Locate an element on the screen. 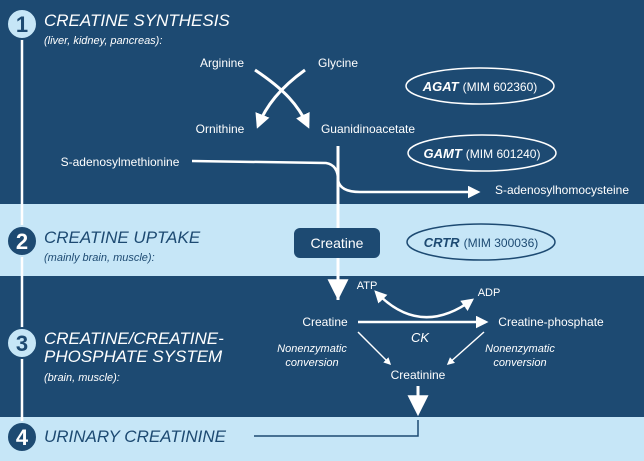 This screenshot has width=644, height=461. ck-label: CK is located at coordinates (420, 337).